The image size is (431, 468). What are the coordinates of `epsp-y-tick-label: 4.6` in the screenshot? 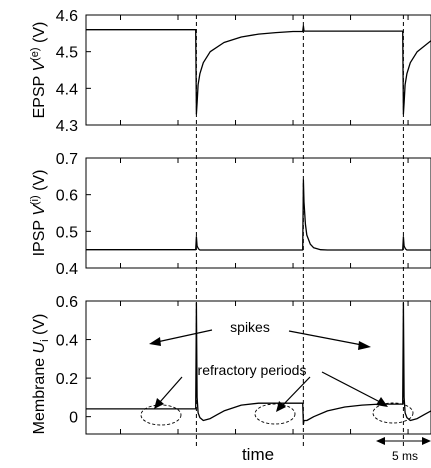 It's located at (67, 16).